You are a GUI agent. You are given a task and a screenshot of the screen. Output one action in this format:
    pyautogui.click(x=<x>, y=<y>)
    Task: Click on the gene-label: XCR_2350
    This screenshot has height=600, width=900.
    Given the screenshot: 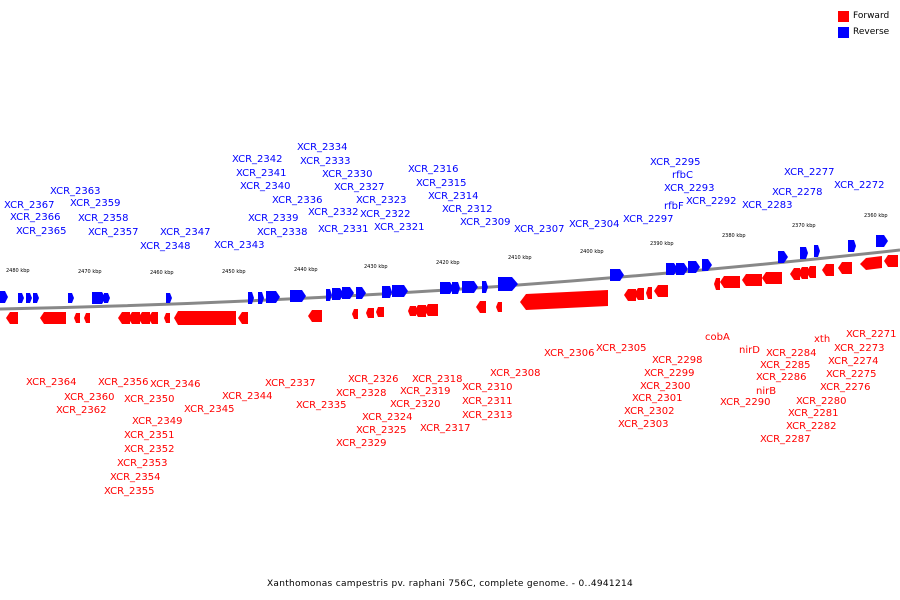 What is the action you would take?
    pyautogui.click(x=149, y=399)
    